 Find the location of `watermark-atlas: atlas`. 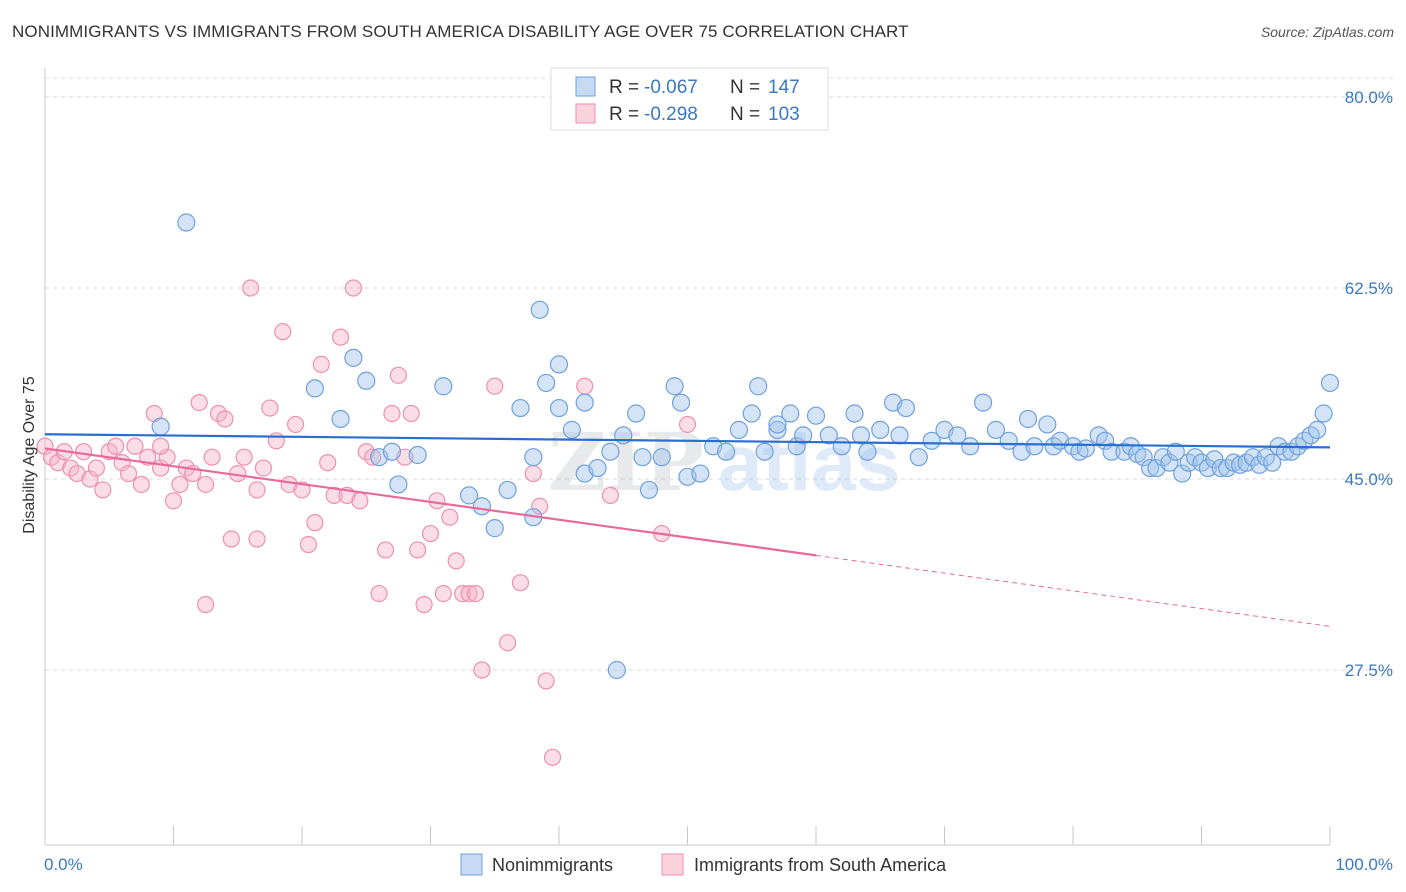

watermark-atlas: atlas is located at coordinates (809, 462).